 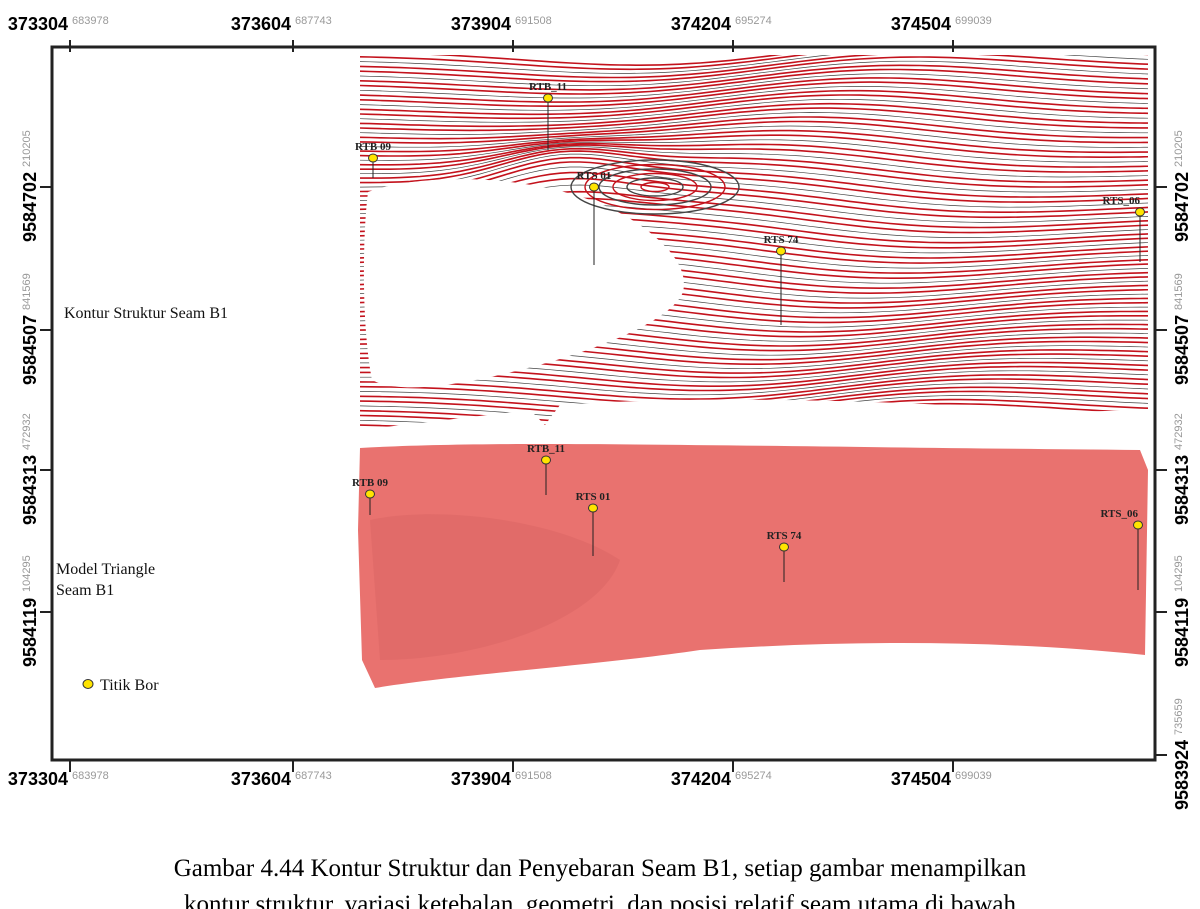 What do you see at coordinates (1179, 716) in the screenshot?
I see `y-tick-sub: 735659` at bounding box center [1179, 716].